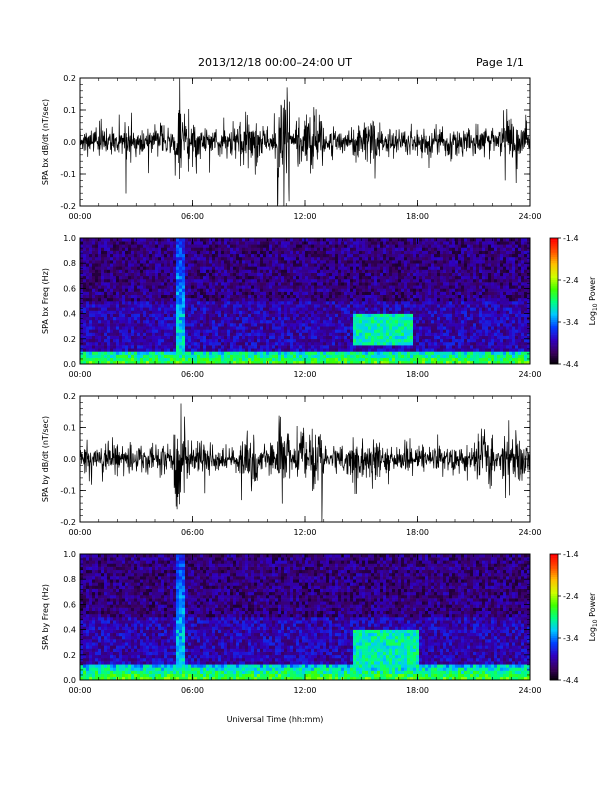 The height and width of the screenshot is (792, 612). I want to click on x-tick-label: 18:00, so click(417, 216).